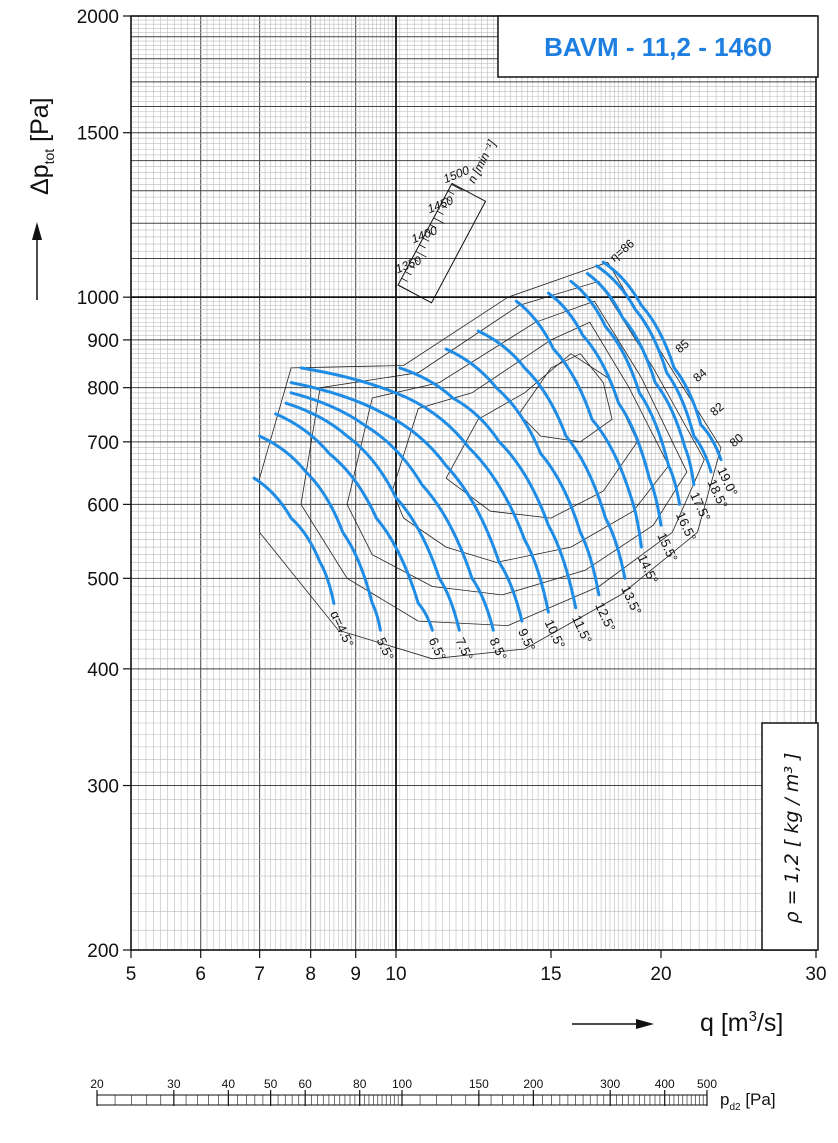 The height and width of the screenshot is (1143, 838). Describe the element at coordinates (310, 974) in the screenshot. I see `x-tick-label: 8` at that location.